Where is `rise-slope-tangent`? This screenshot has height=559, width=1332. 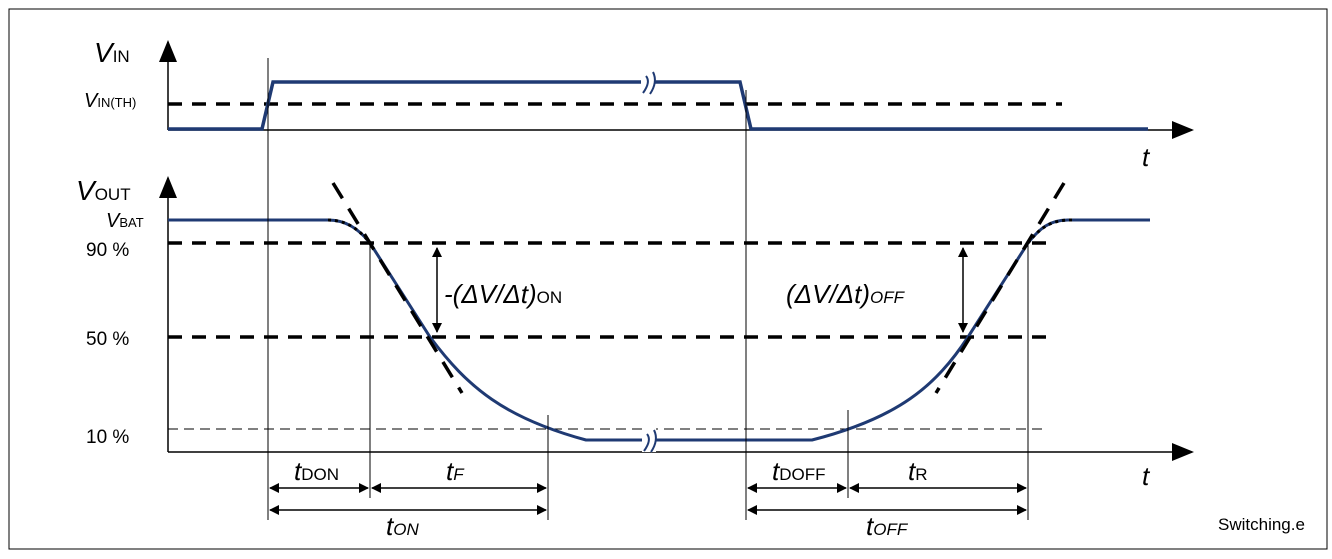 rise-slope-tangent is located at coordinates (1000, 288).